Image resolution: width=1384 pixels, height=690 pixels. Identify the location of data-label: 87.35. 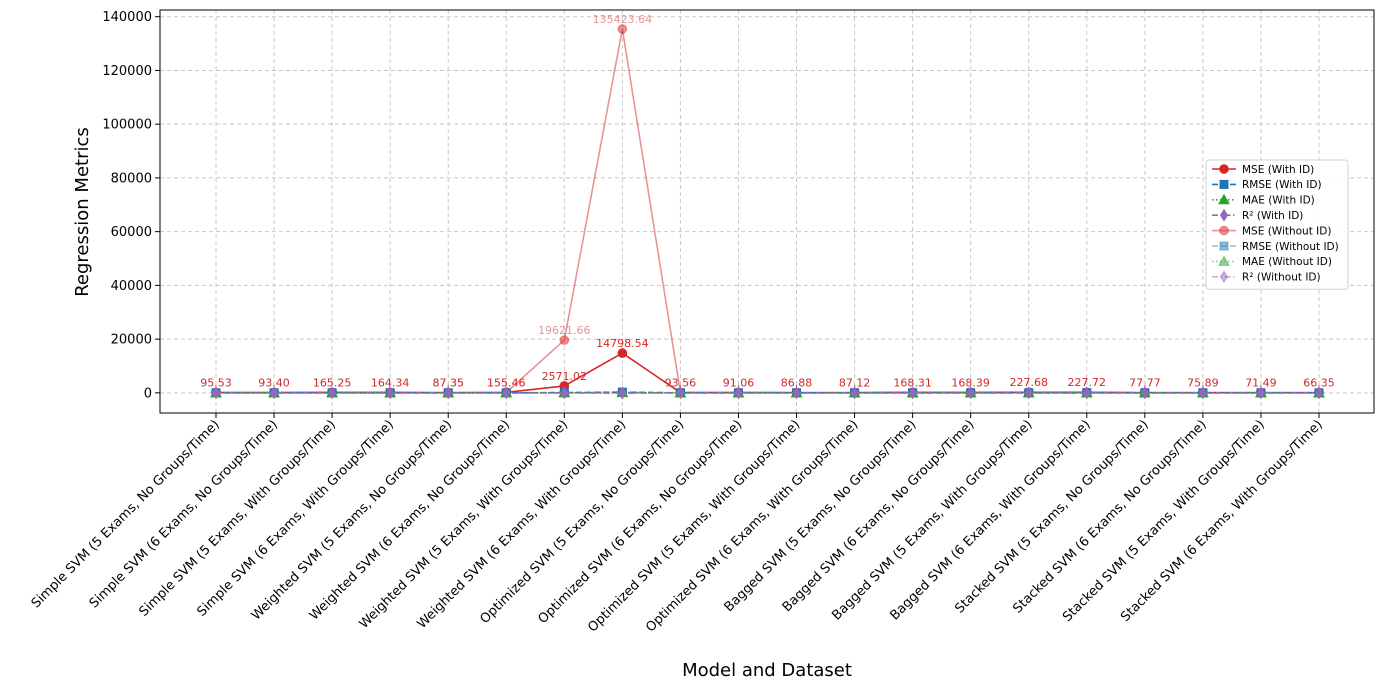
(448, 383).